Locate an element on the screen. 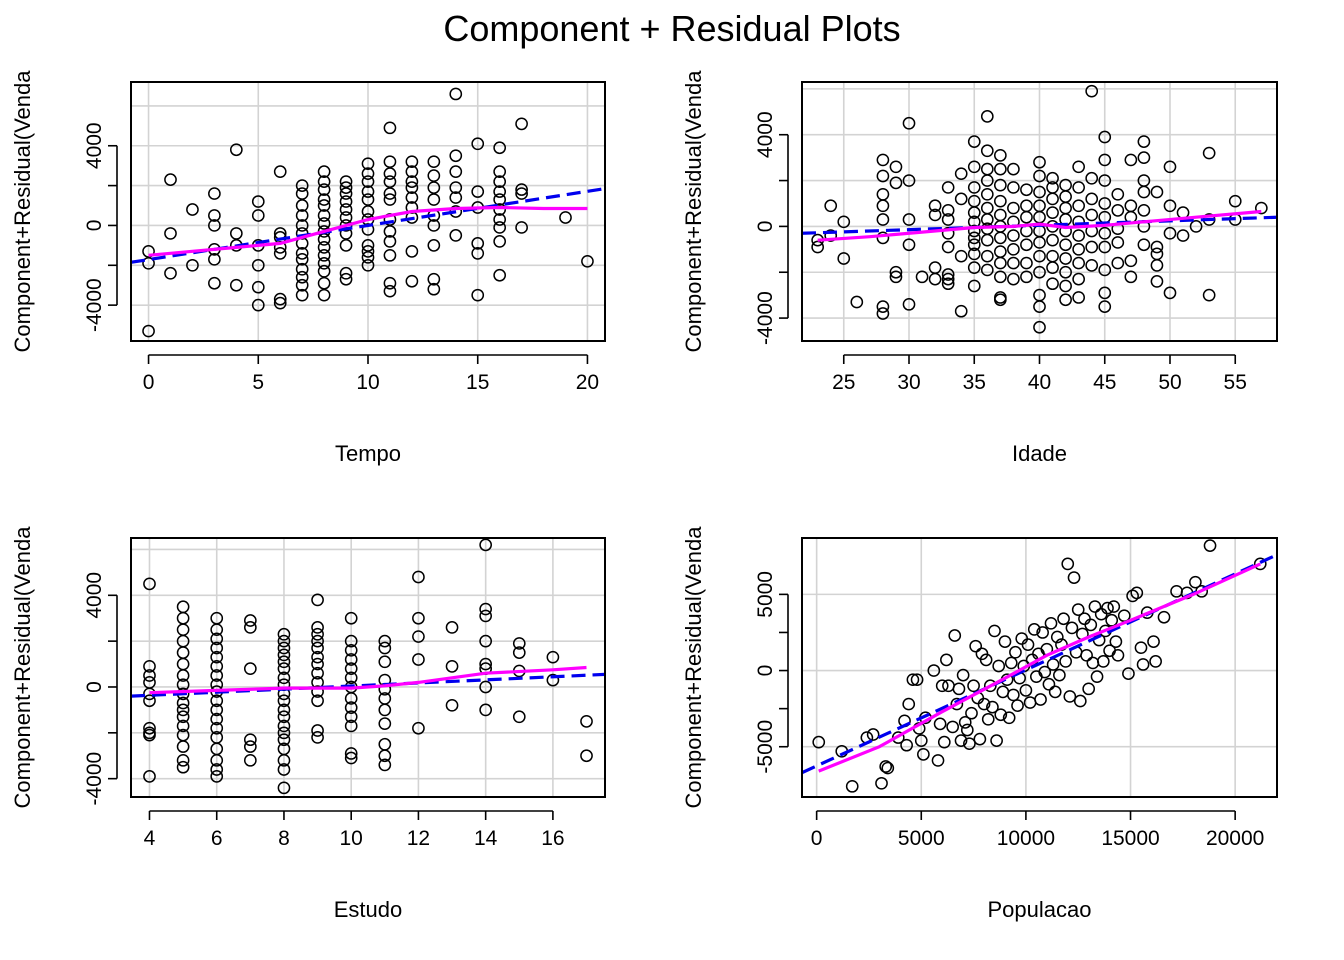 Image resolution: width=1344 pixels, height=960 pixels. x-tick-label: 8 is located at coordinates (284, 838).